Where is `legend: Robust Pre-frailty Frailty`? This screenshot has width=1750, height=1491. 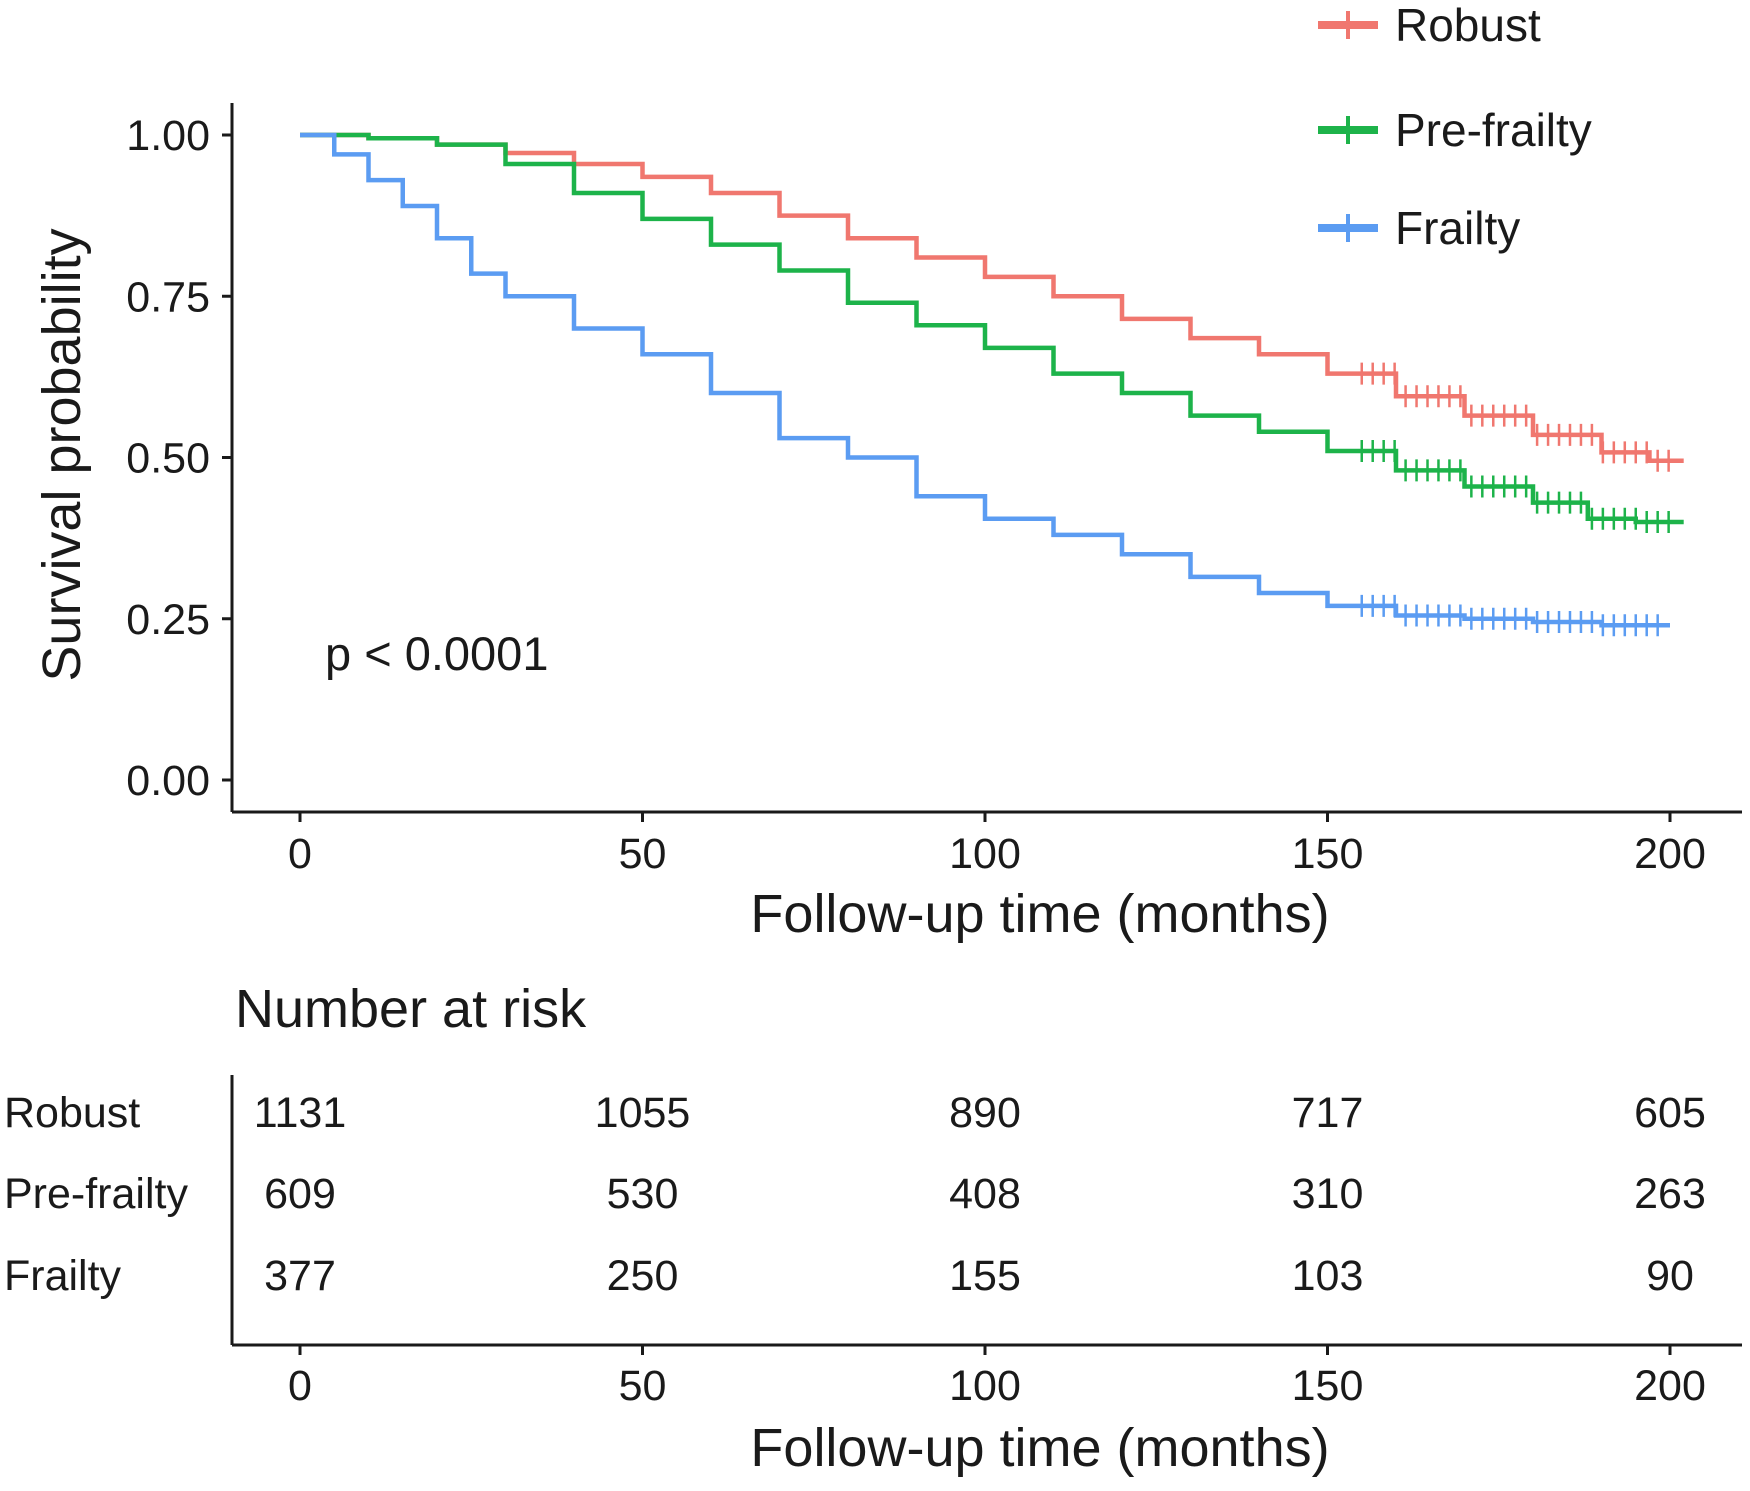 legend: Robust Pre-frailty Frailty is located at coordinates (1455, 127).